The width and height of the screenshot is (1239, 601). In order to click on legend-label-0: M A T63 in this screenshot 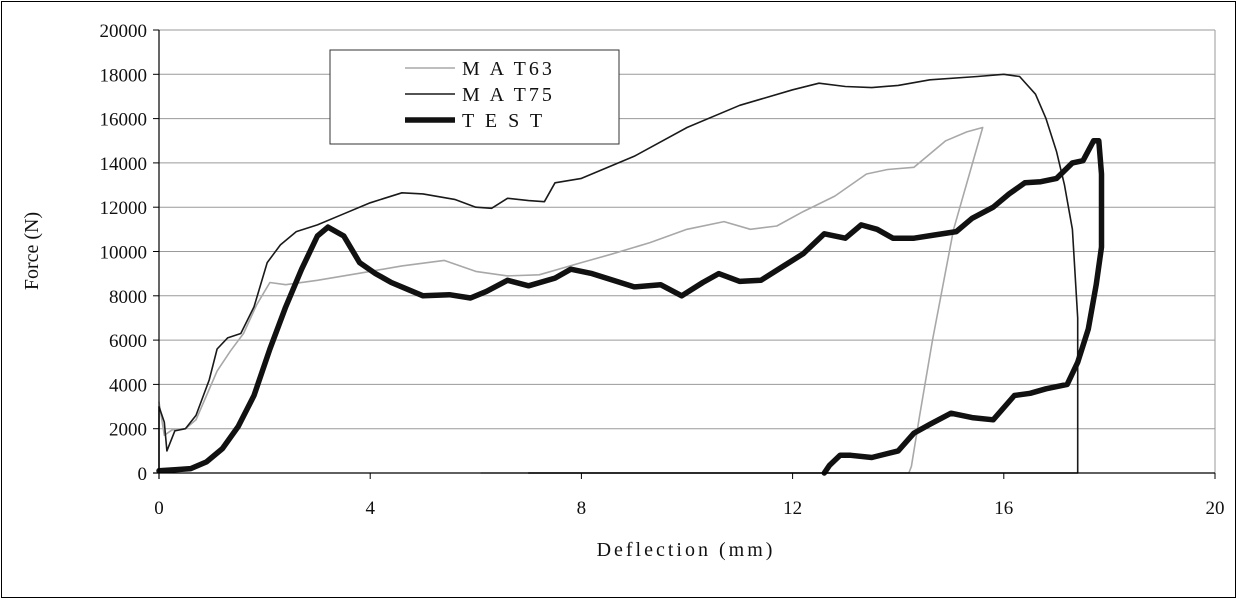, I will do `click(508, 69)`.